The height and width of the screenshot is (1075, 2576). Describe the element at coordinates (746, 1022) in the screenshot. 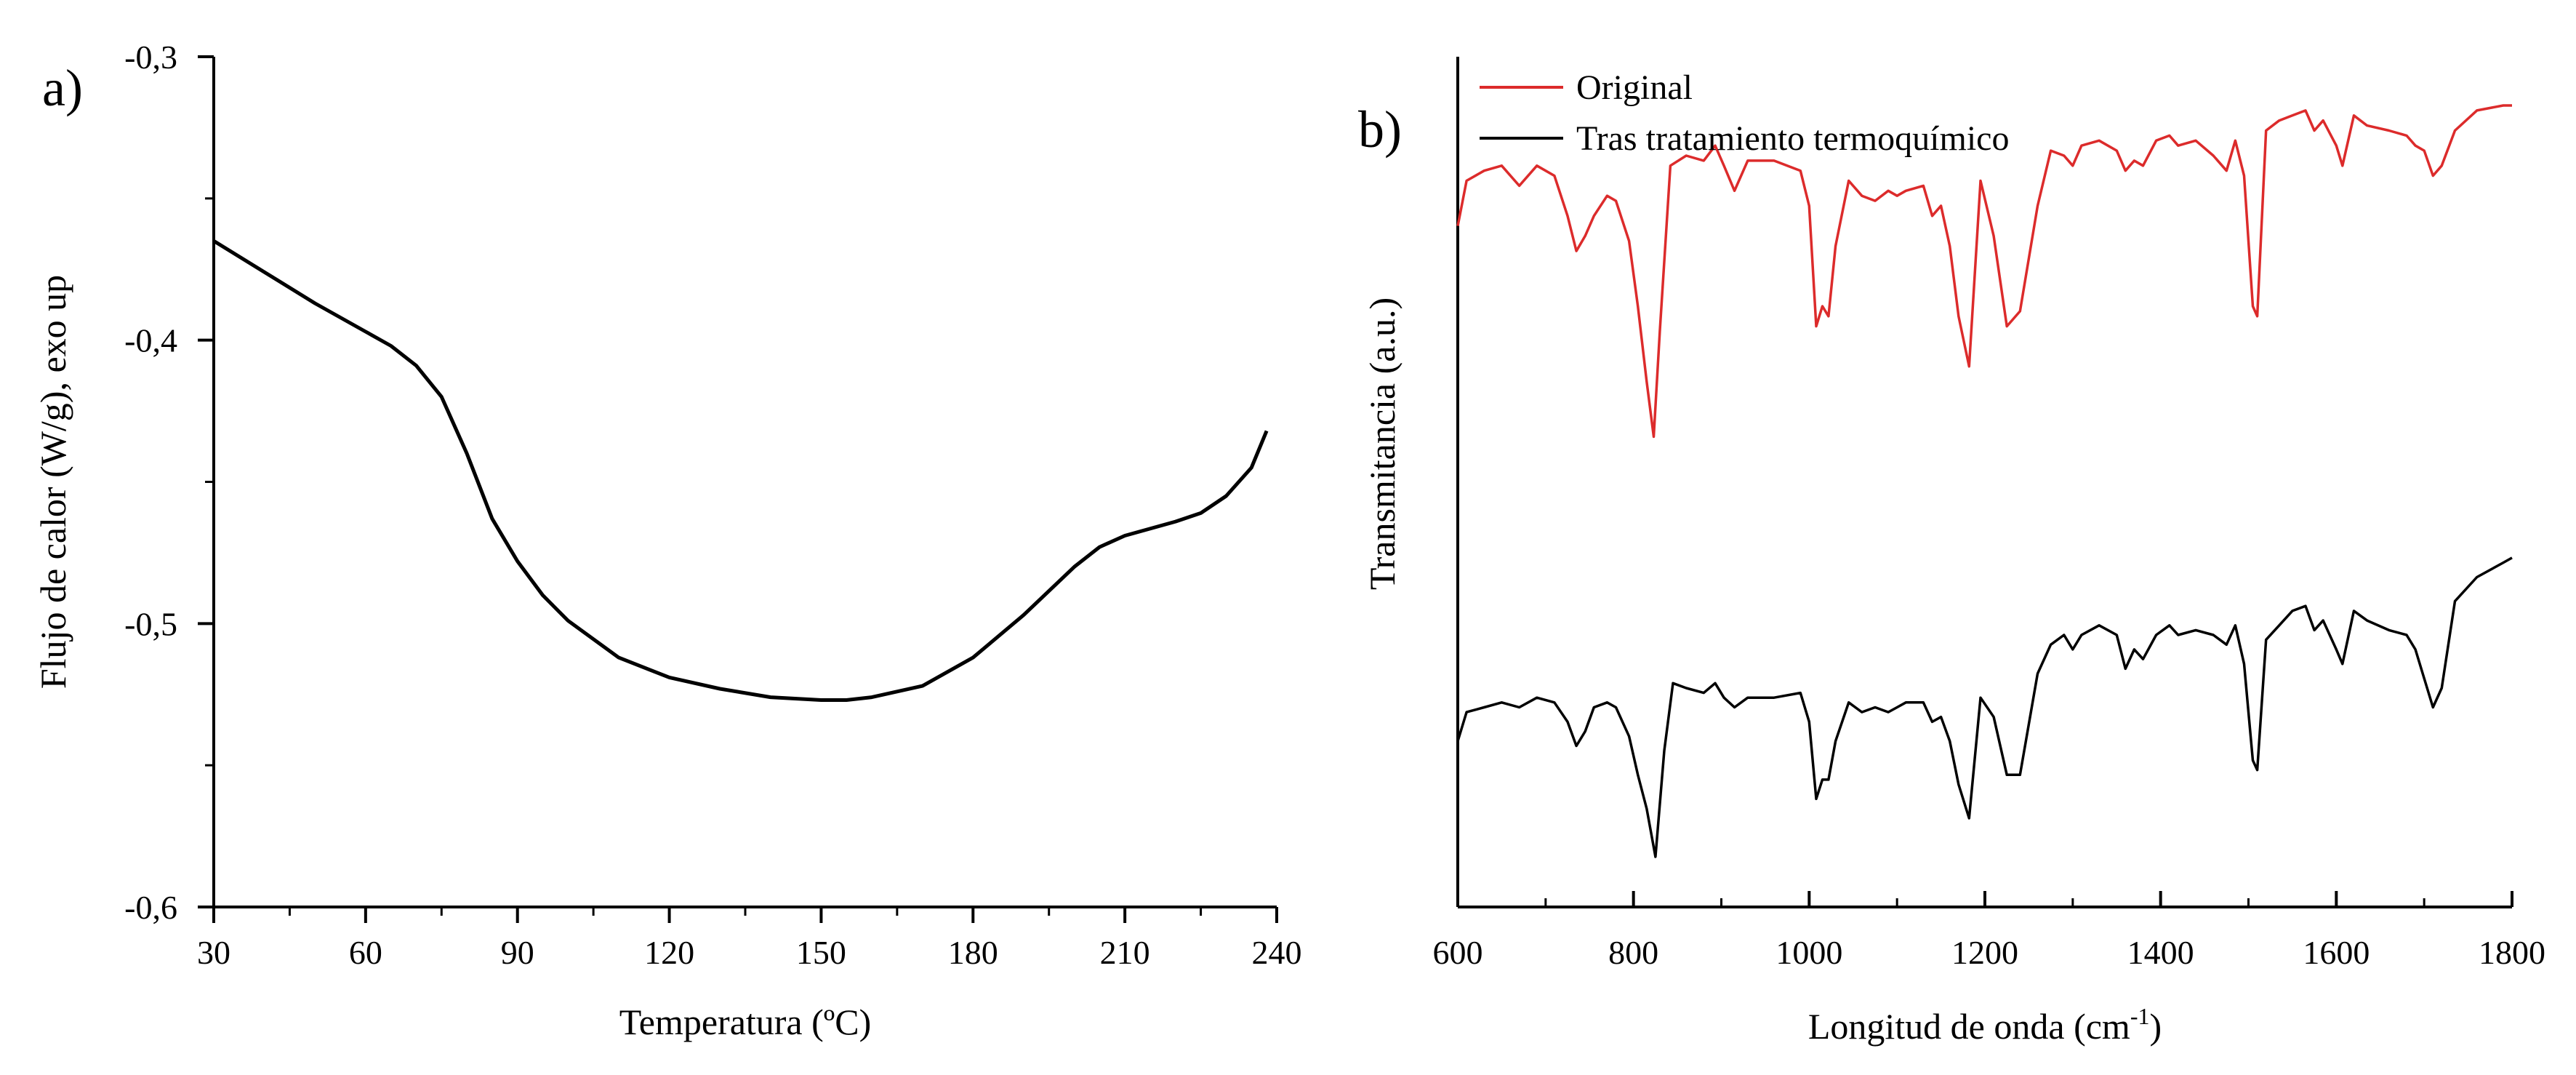

I see `dsc-x-axis-title: Temperatura (ºC)` at that location.